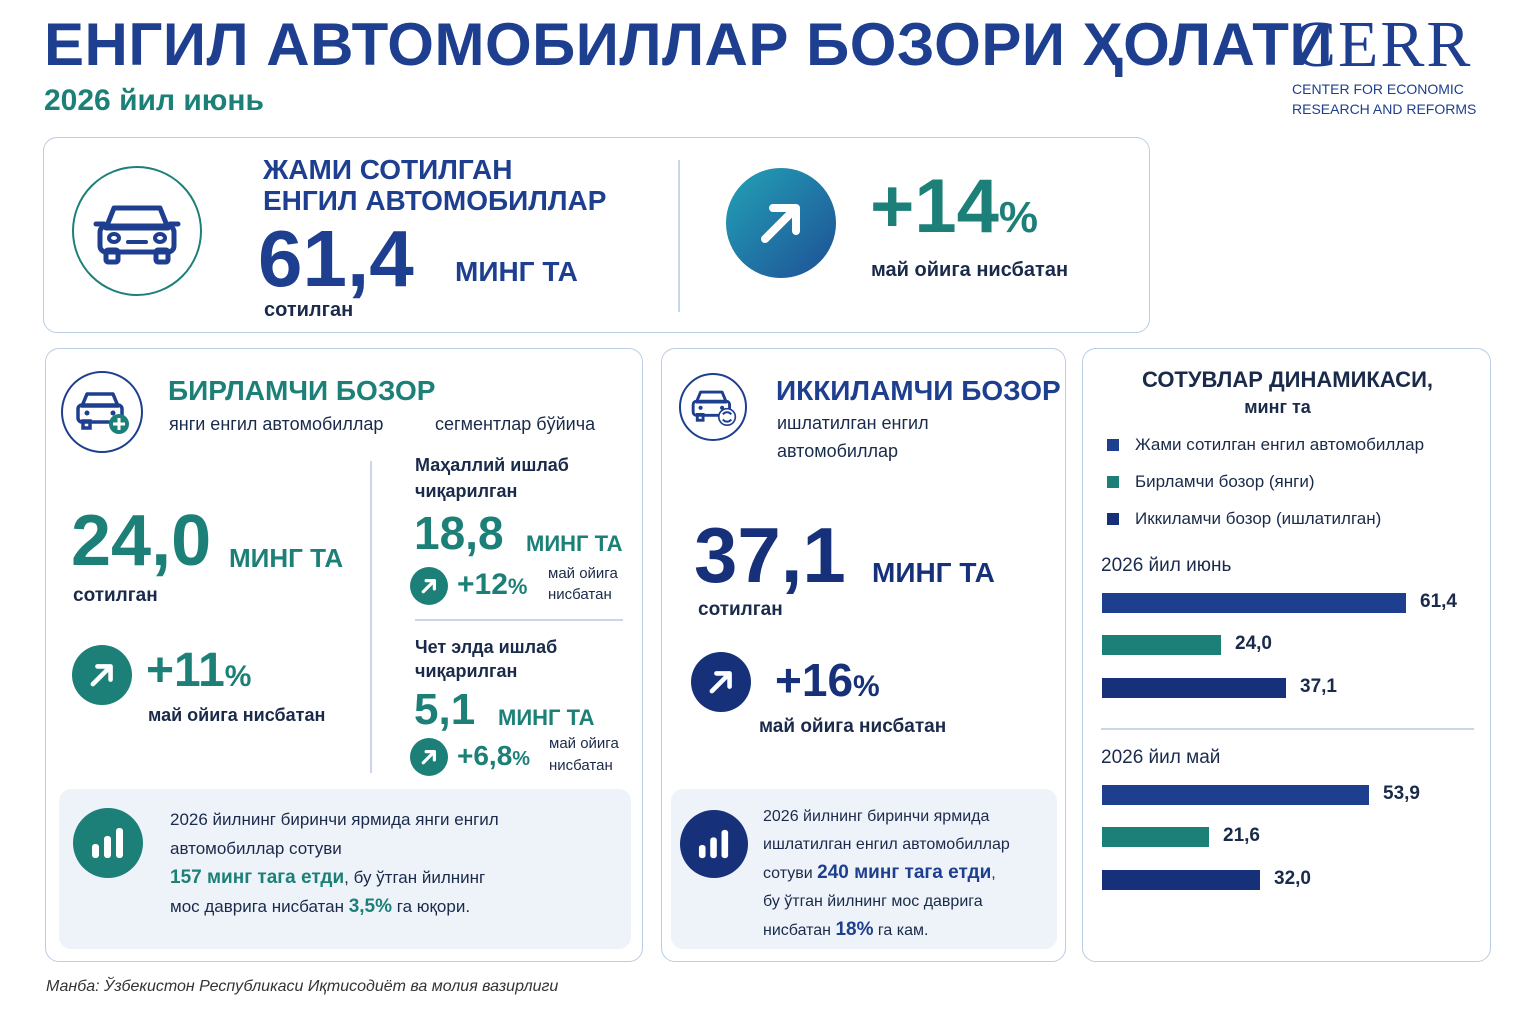  Describe the element at coordinates (1287, 379) in the screenshot. I see `dynamics-title: СОТУВЛАР ДИНАМИКАСИ,` at that location.